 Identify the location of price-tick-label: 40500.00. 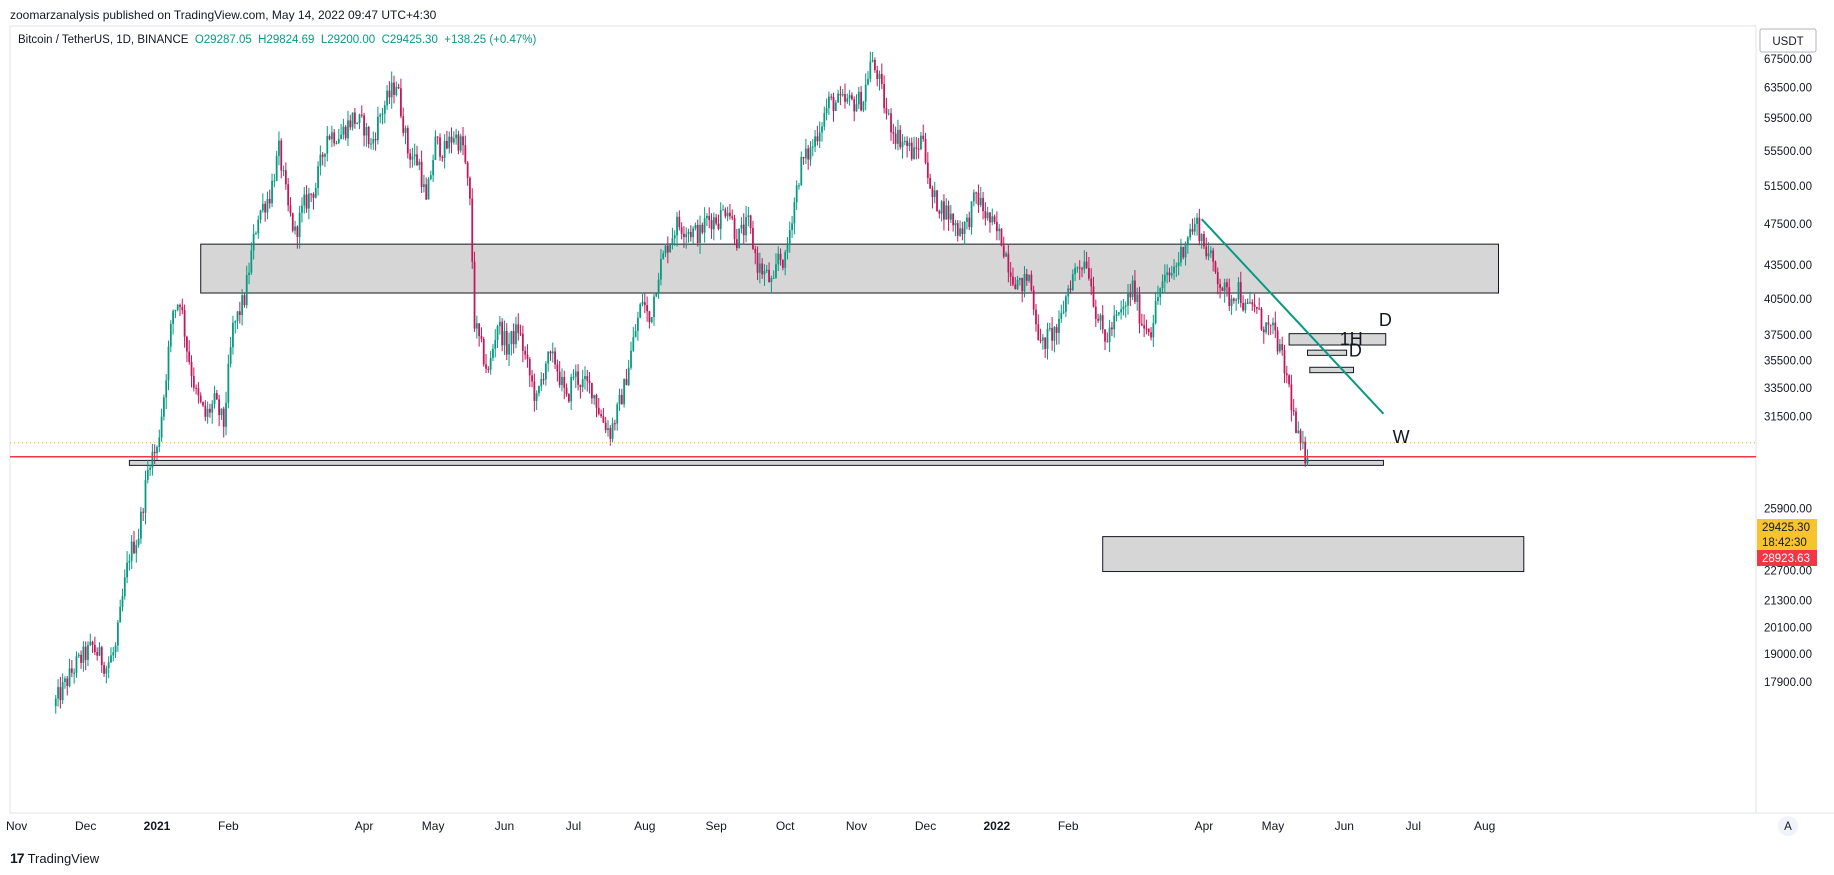
(1788, 300).